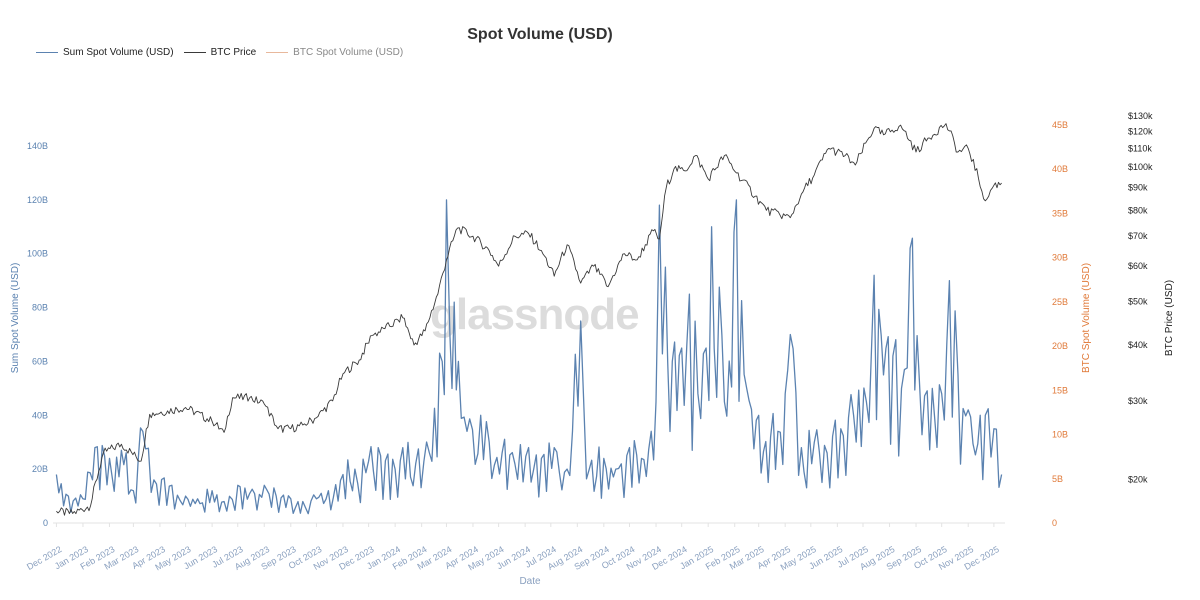 This screenshot has height=600, width=1200. Describe the element at coordinates (40, 469) in the screenshot. I see `y-left-tick-label: 20B` at that location.